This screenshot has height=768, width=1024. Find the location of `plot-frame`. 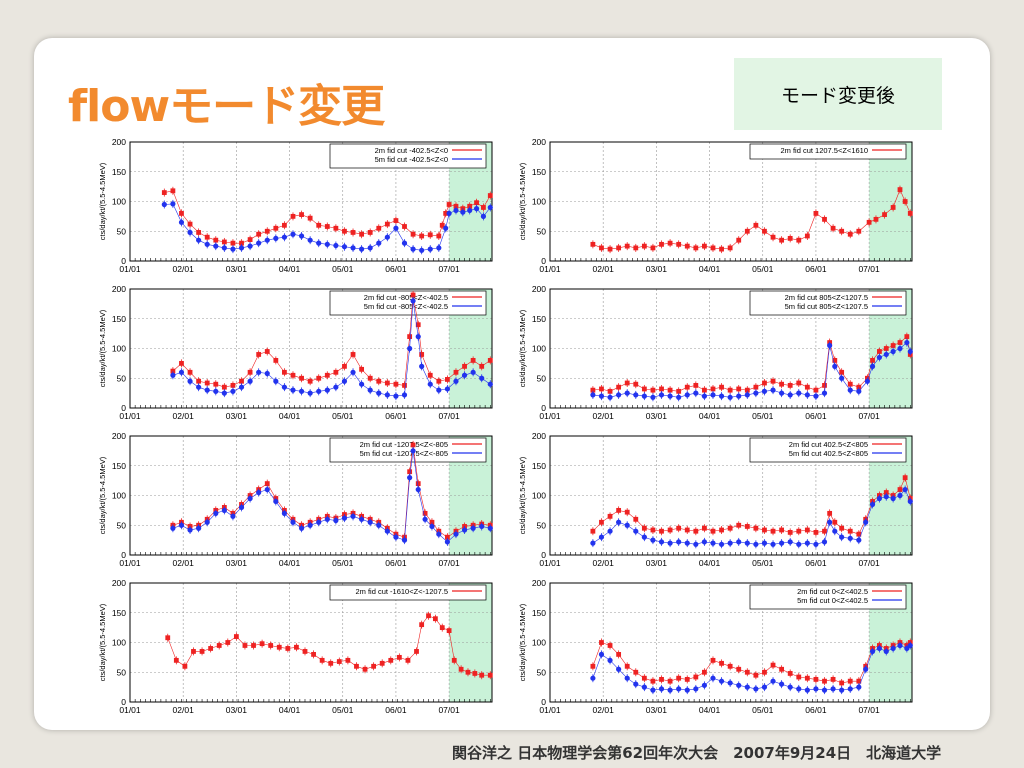

plot-frame is located at coordinates (731, 201).